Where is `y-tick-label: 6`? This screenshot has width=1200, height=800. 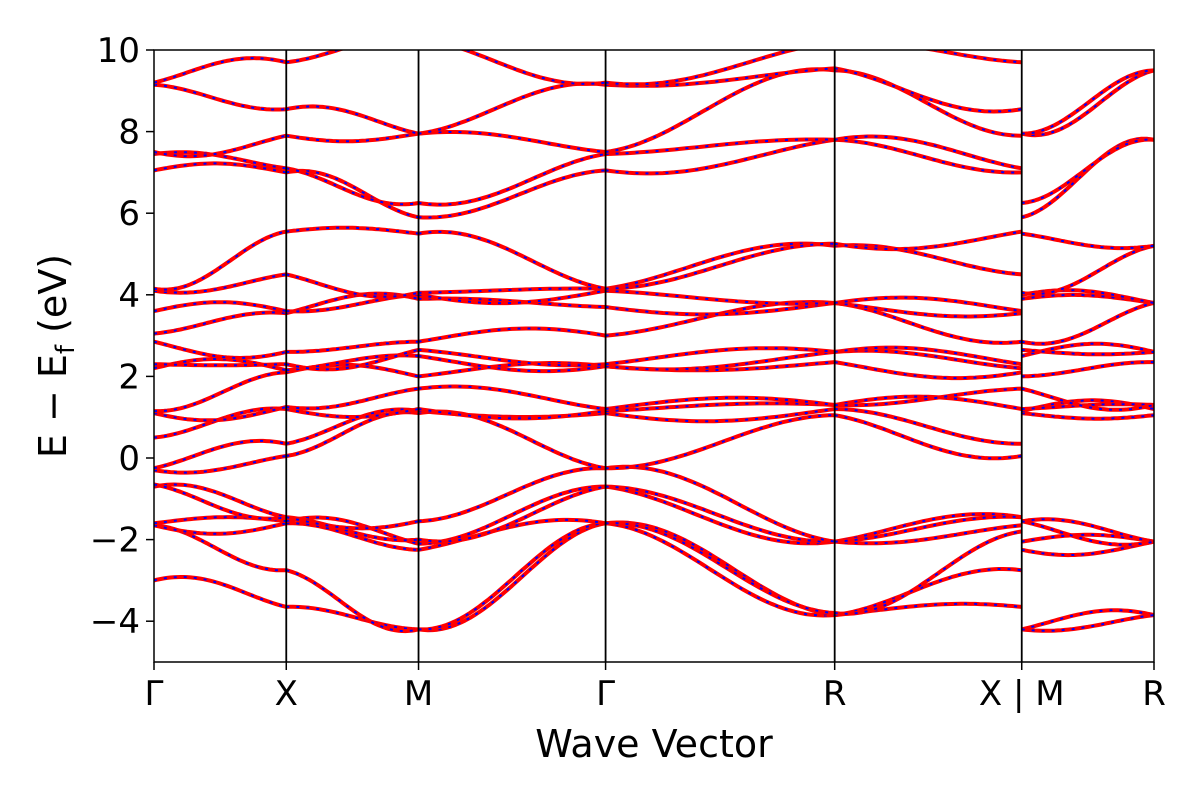
y-tick-label: 6 is located at coordinates (129, 214).